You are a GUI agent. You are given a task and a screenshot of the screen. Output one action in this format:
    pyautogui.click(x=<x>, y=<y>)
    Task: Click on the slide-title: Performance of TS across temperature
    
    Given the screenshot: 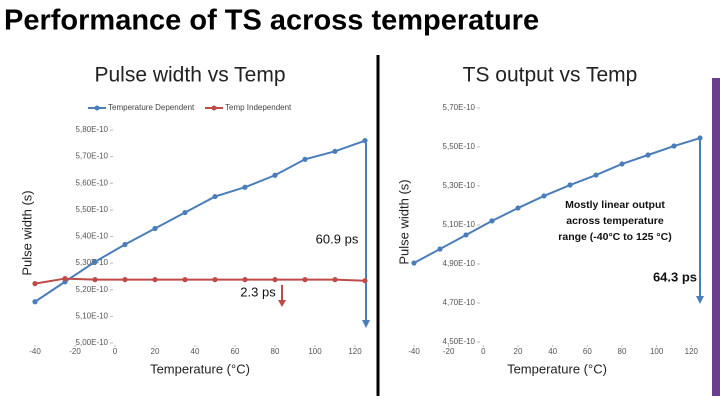 What is the action you would take?
    pyautogui.click(x=271, y=21)
    